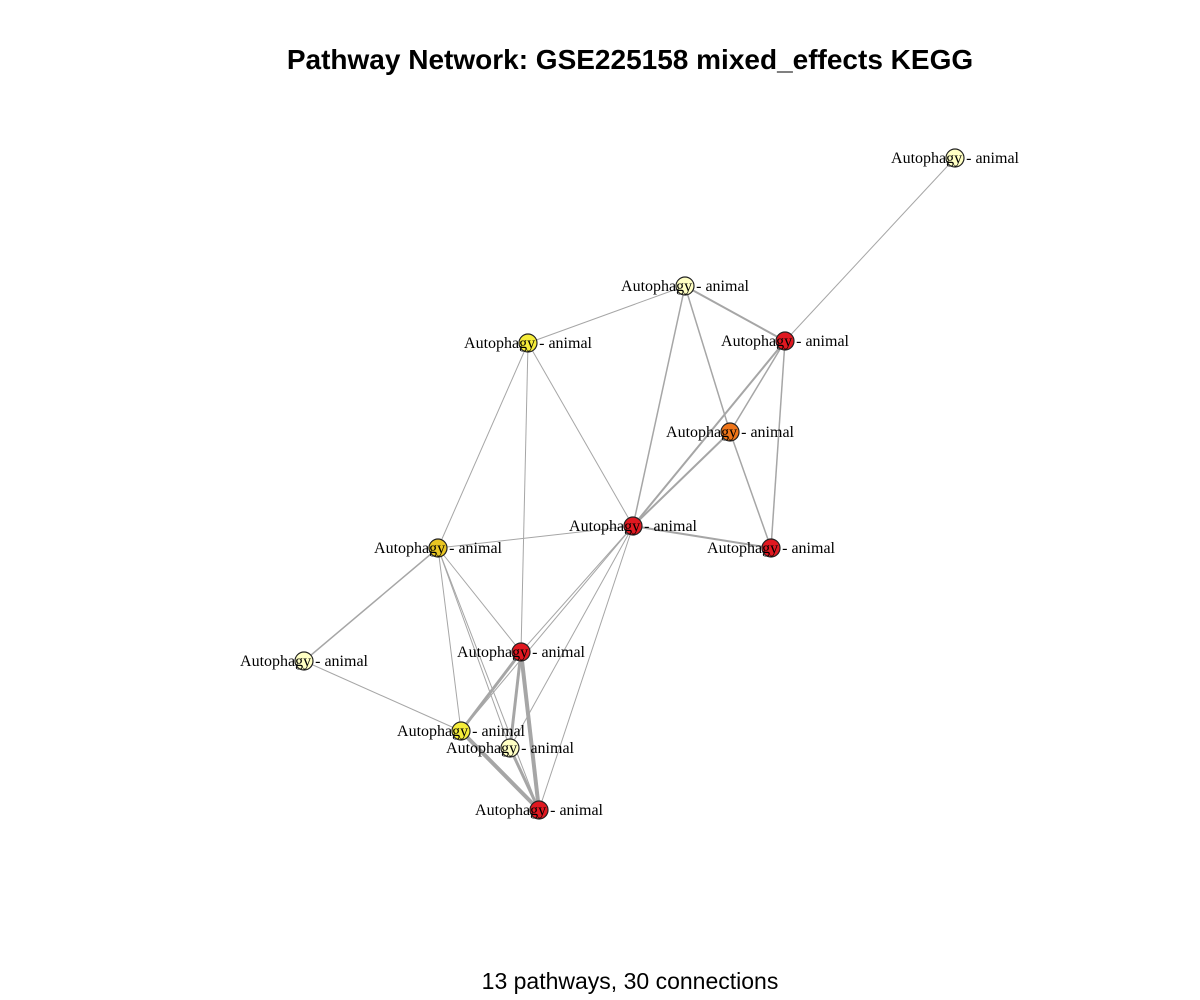  What do you see at coordinates (630, 981) in the screenshot?
I see `network-summary: 13 pathways, 30 connections` at bounding box center [630, 981].